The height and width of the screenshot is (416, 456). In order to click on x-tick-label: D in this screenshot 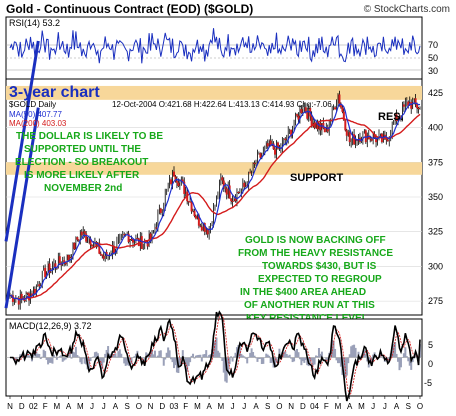, I will do `click(22, 406)`.